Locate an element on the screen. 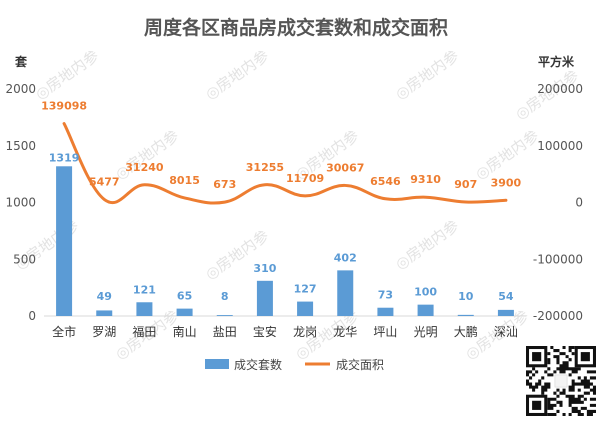 This screenshot has width=602, height=425. category-label: 罗湖 is located at coordinates (104, 331).